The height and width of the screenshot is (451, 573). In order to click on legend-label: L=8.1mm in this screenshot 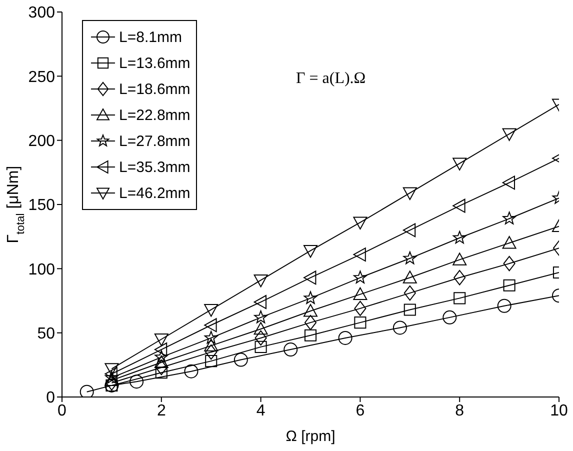, I will do `click(150, 37)`.